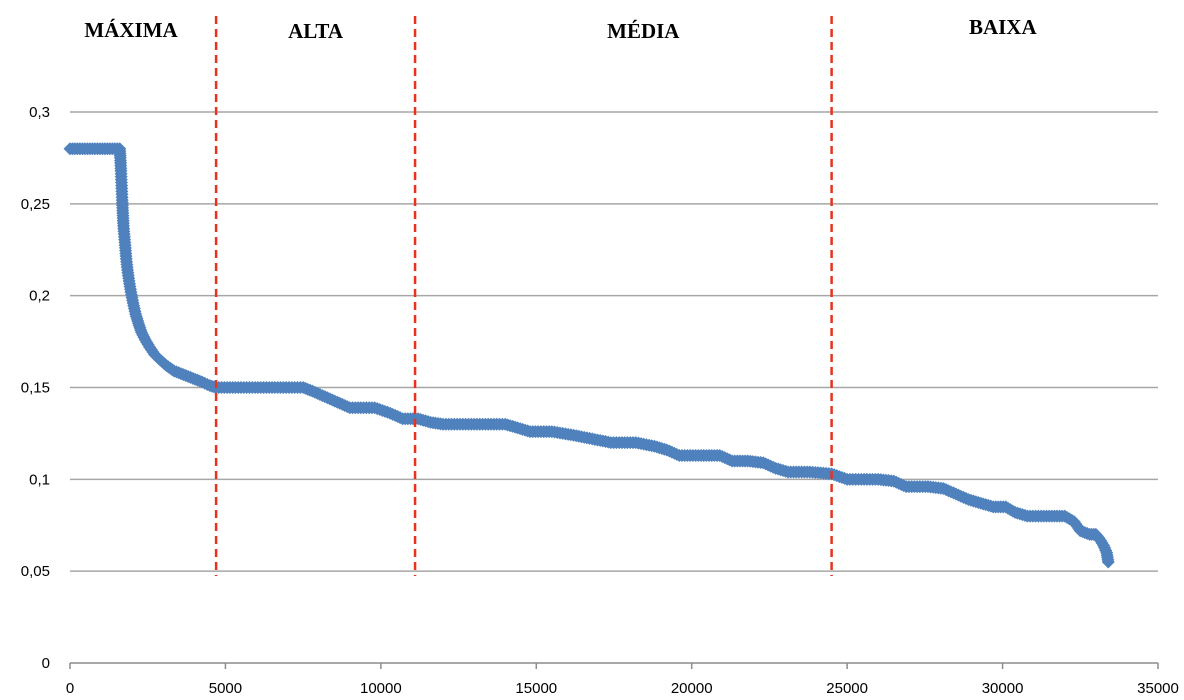 The height and width of the screenshot is (700, 1184). I want to click on x-tick-label: 20000, so click(692, 688).